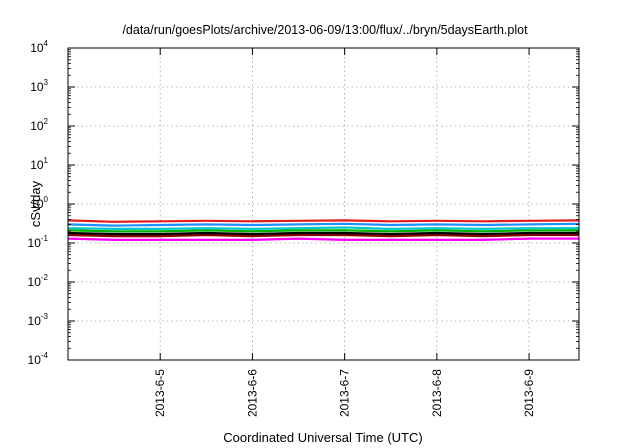 This screenshot has height=448, width=640. I want to click on y-tick-exponent: 2, so click(46, 121).